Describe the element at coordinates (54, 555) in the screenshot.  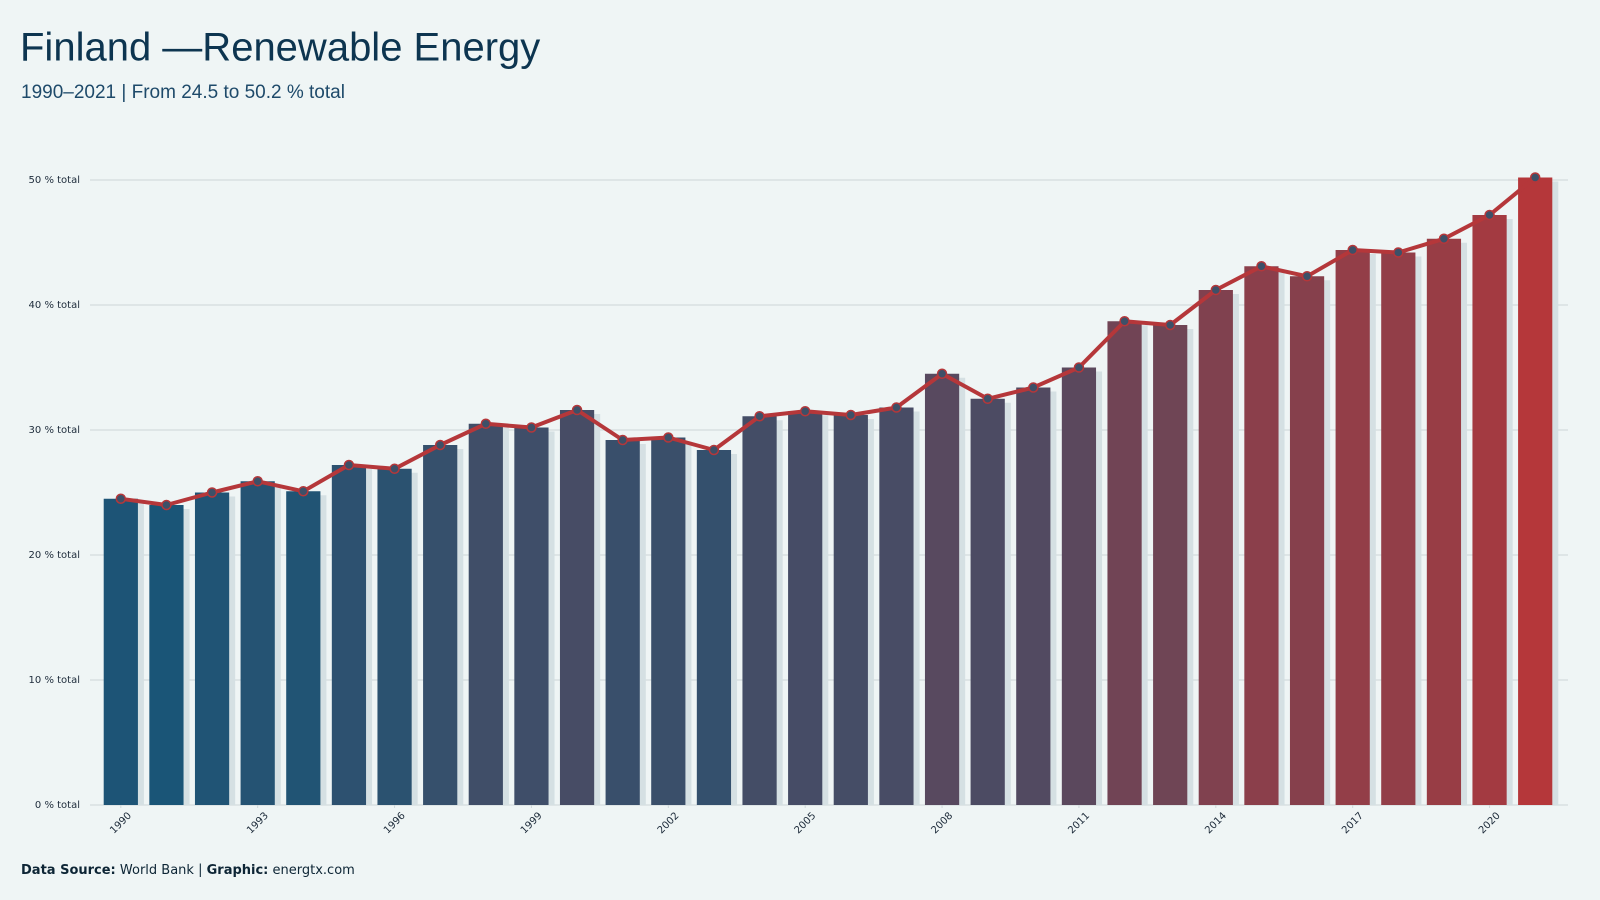
I see `y-tick-label: 20 % total` at that location.